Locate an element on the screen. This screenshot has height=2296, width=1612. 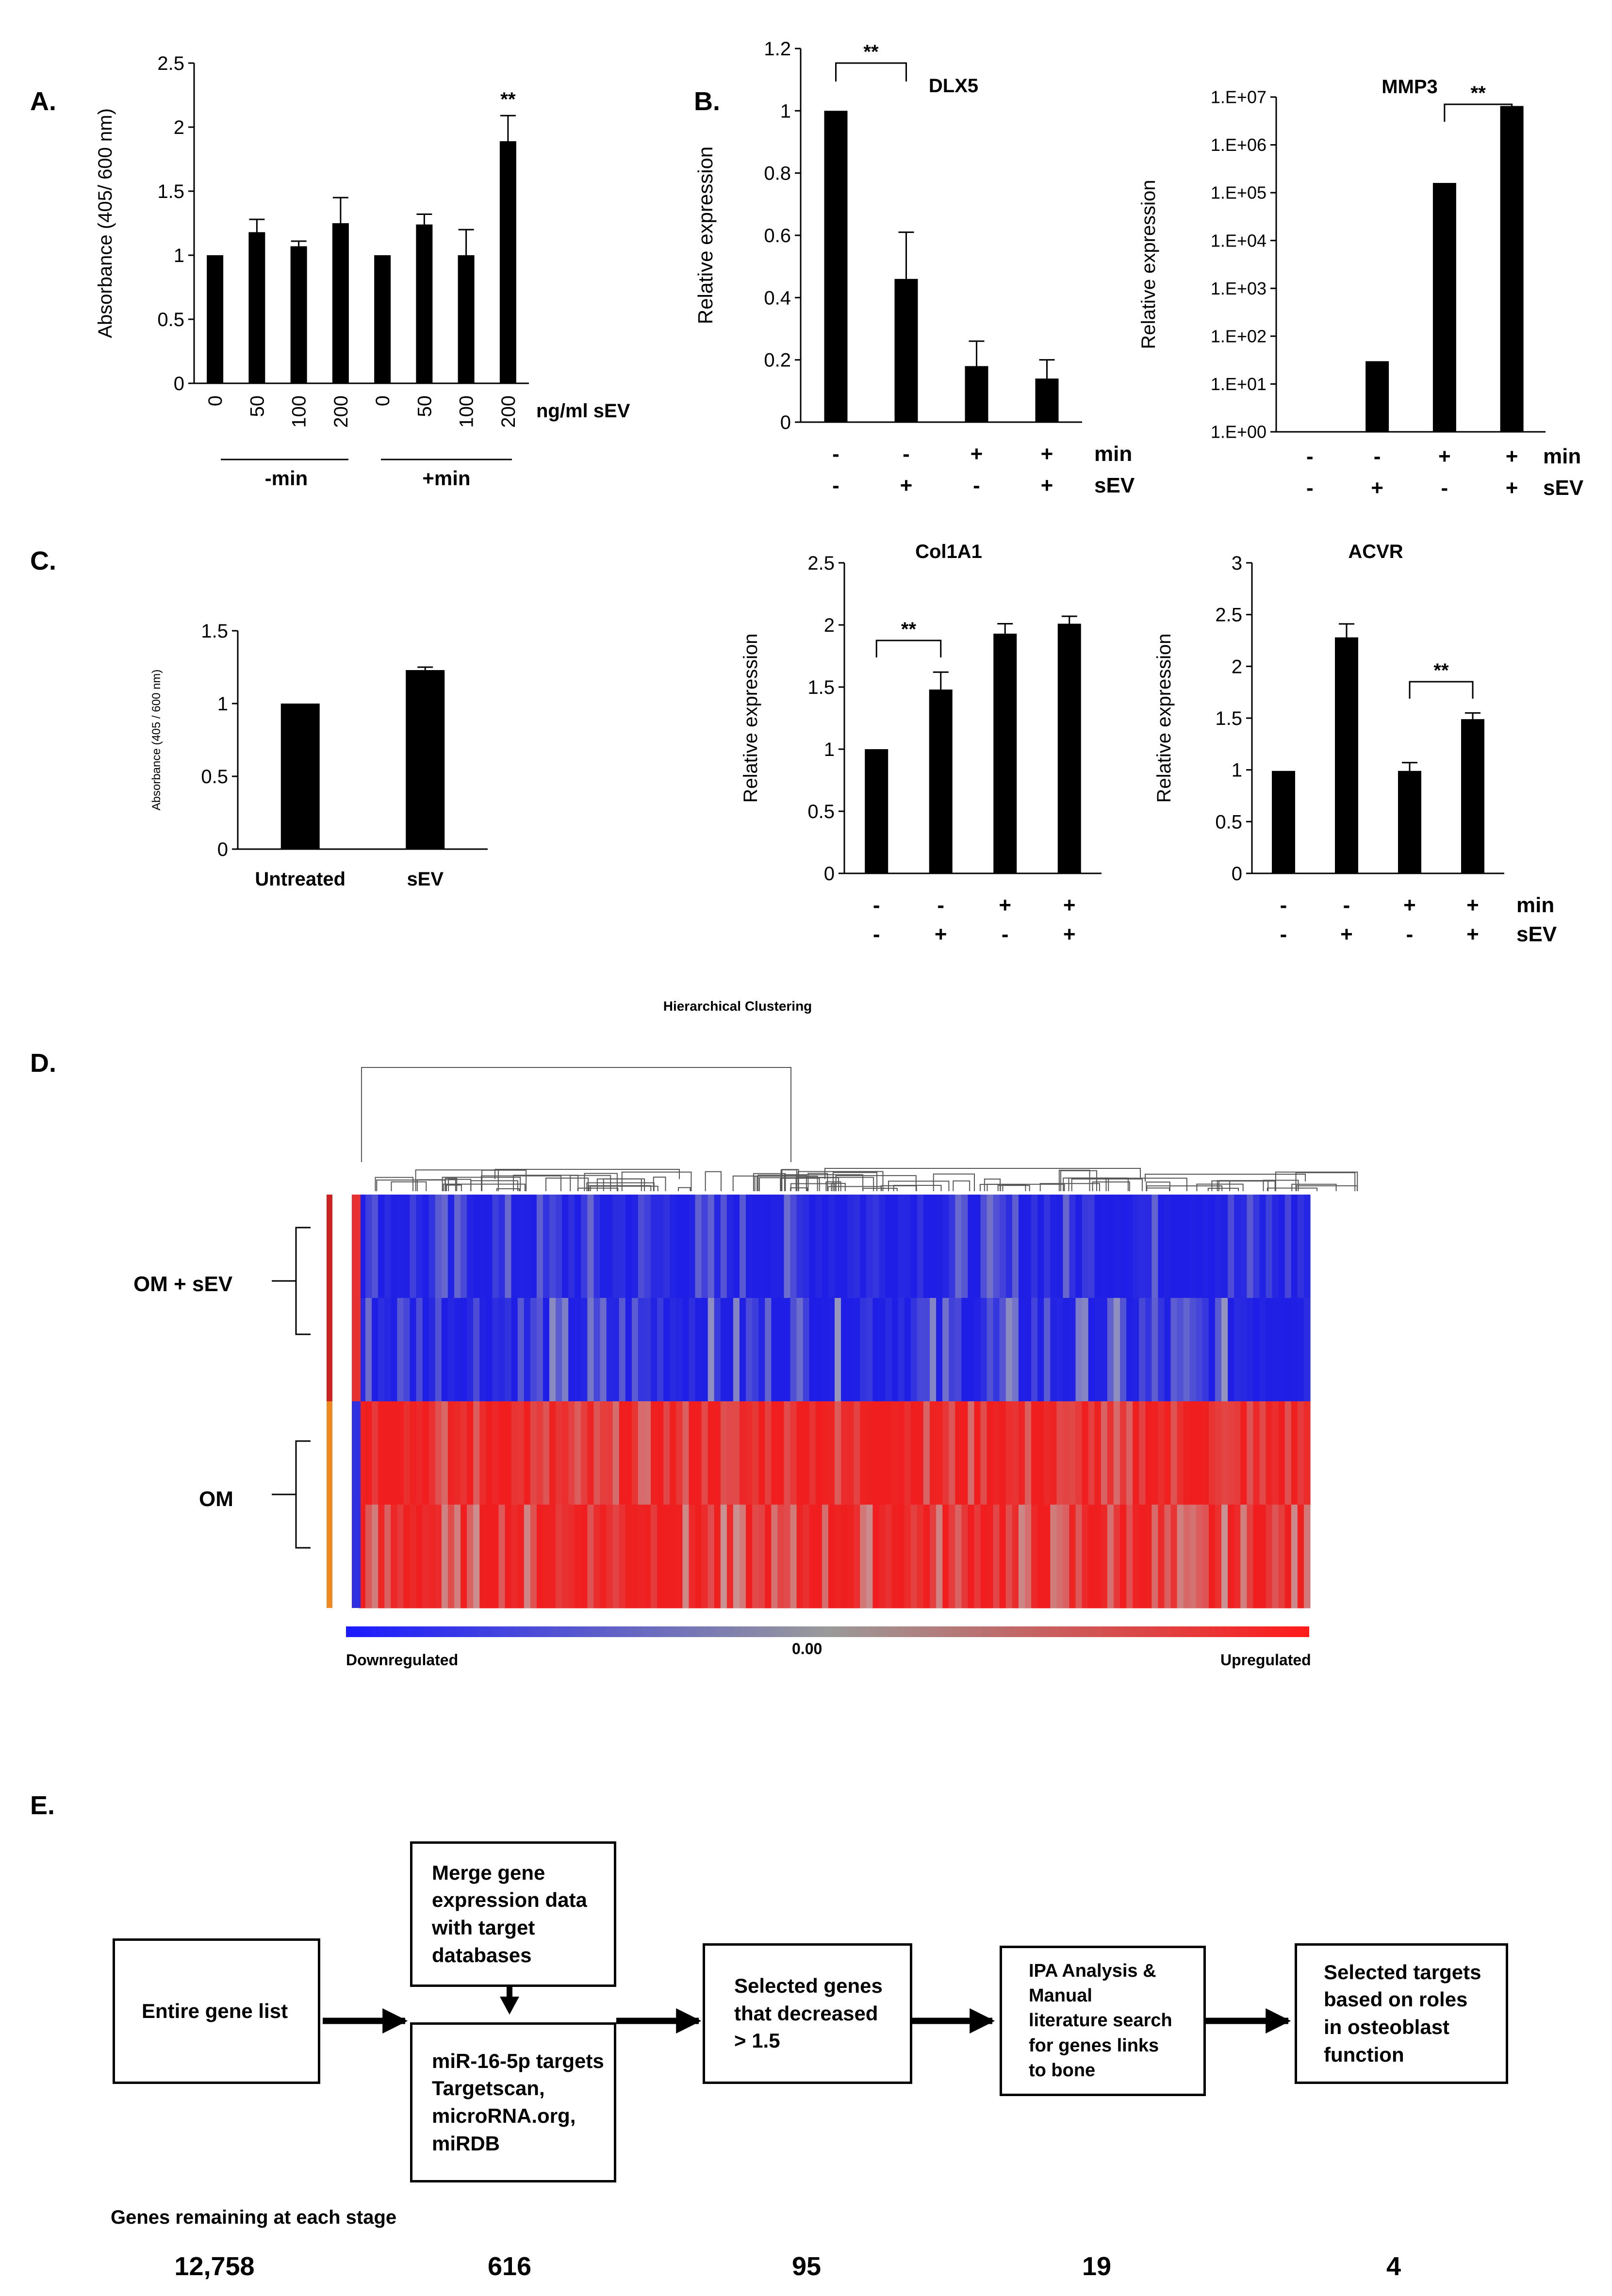
y-tick-label: 0.6 is located at coordinates (778, 235).